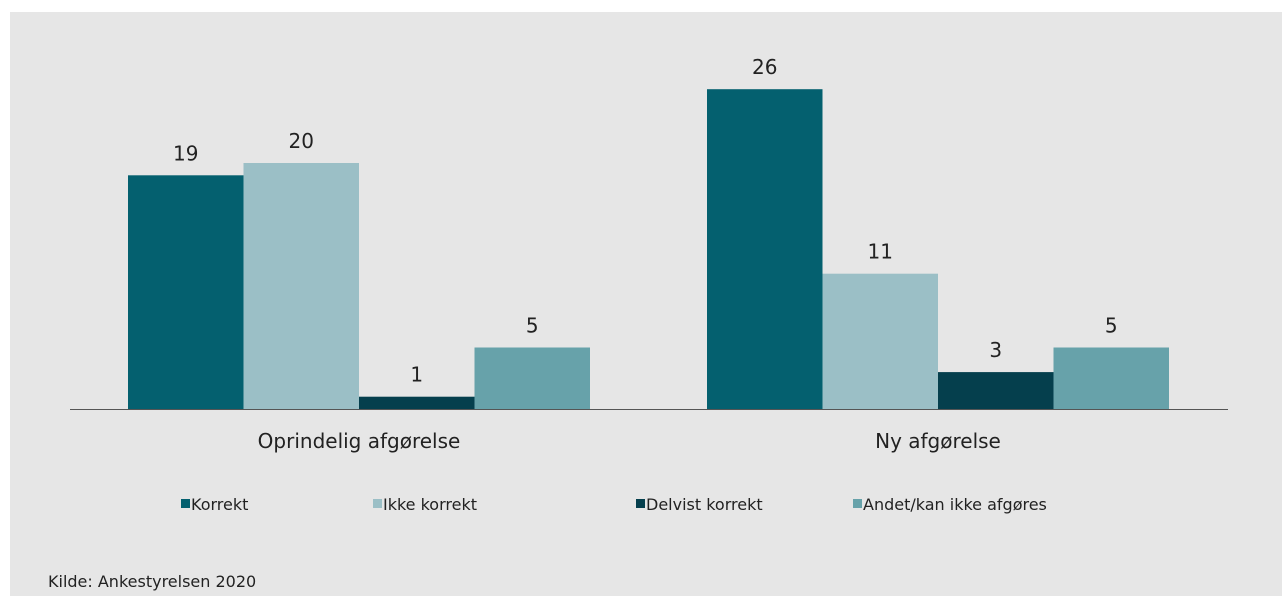  I want to click on value-label-0-0: 19, so click(185, 153).